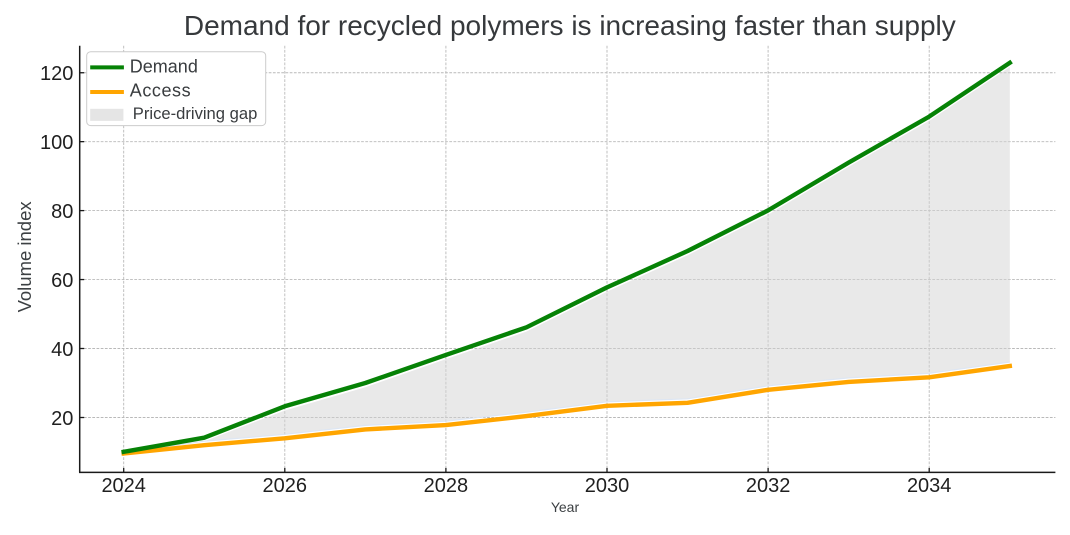 The image size is (1070, 535). I want to click on svg-text: Demand, so click(164, 67).